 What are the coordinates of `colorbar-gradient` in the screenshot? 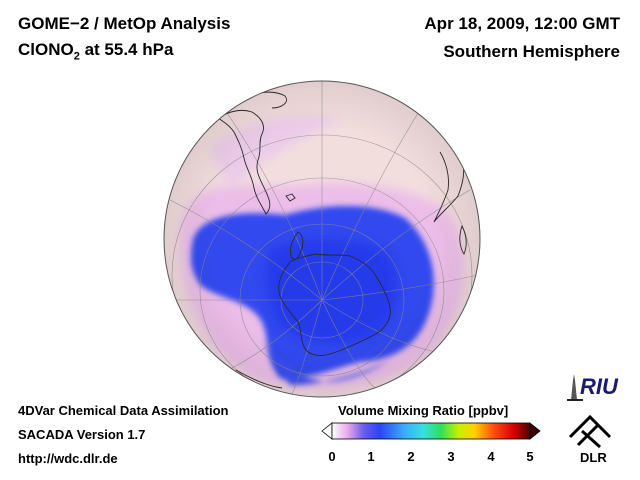 It's located at (431, 431).